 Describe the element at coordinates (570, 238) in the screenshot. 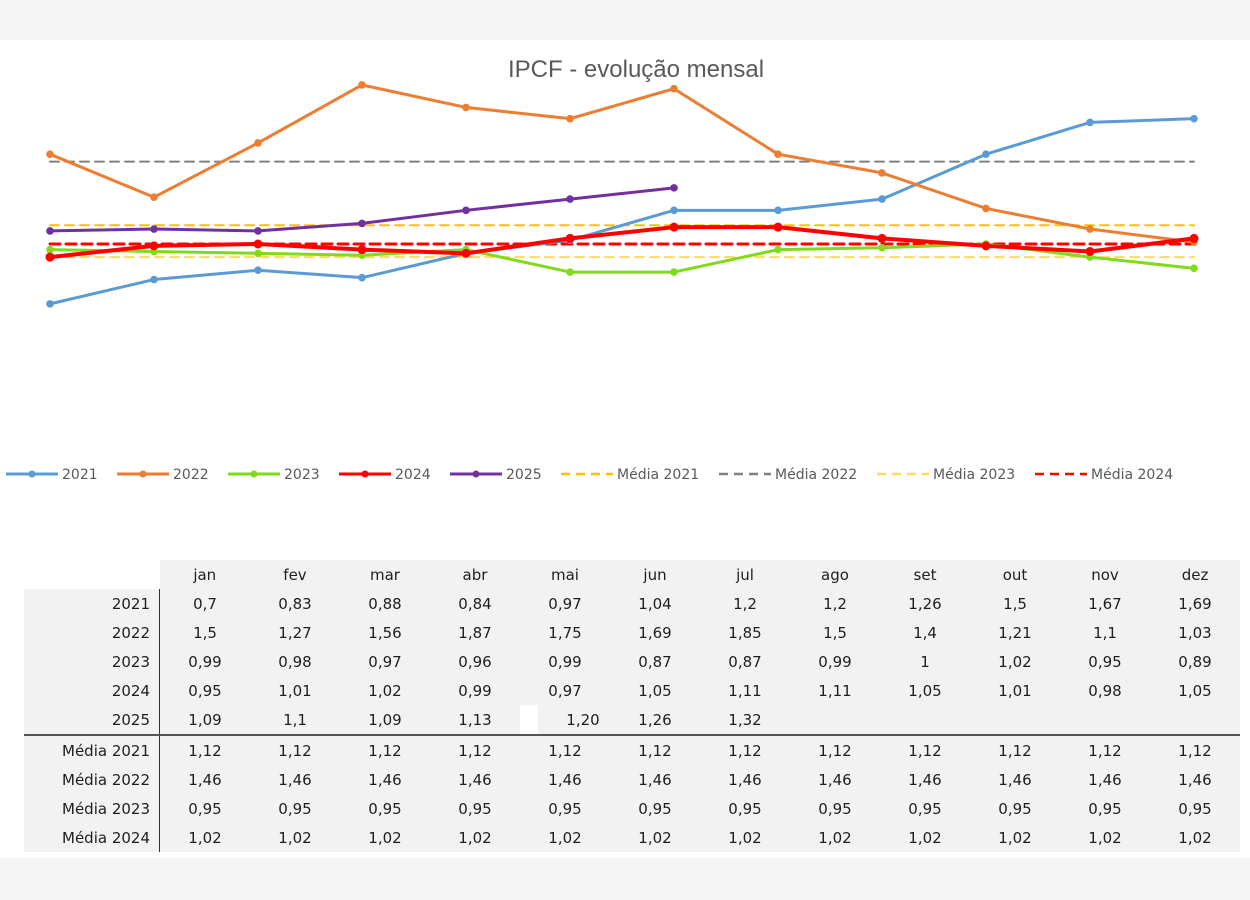

I see `point-2024-jun` at that location.